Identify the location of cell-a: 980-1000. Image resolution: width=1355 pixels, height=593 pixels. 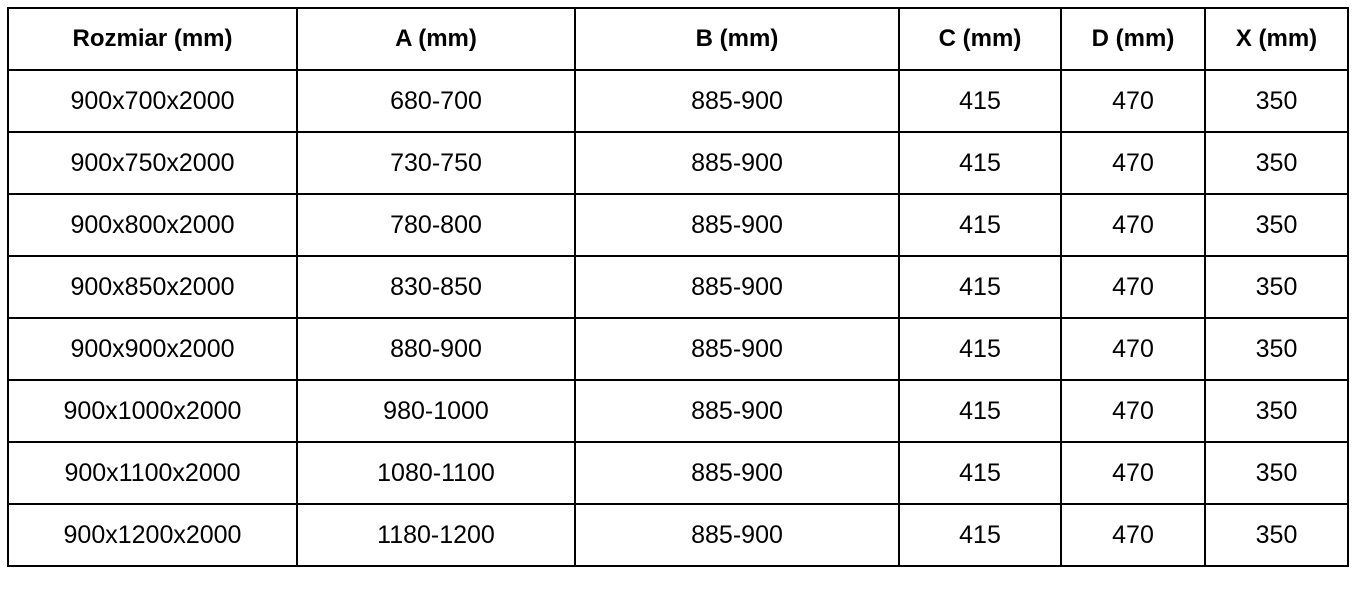
(436, 411).